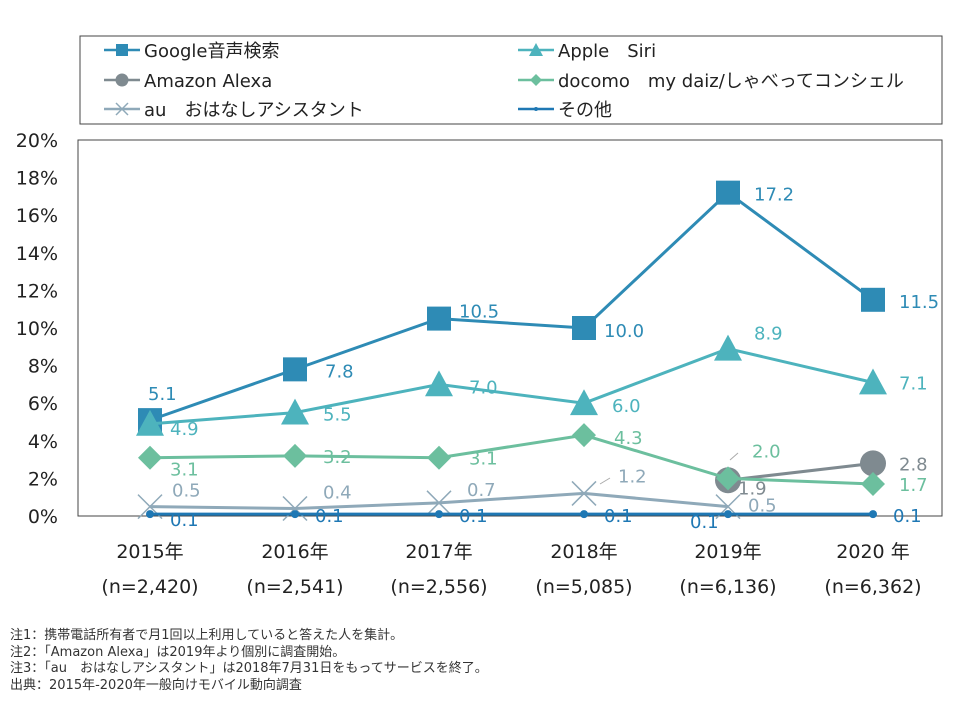 The width and height of the screenshot is (960, 720). What do you see at coordinates (294, 552) in the screenshot?
I see `x-tick-label: 2016年` at bounding box center [294, 552].